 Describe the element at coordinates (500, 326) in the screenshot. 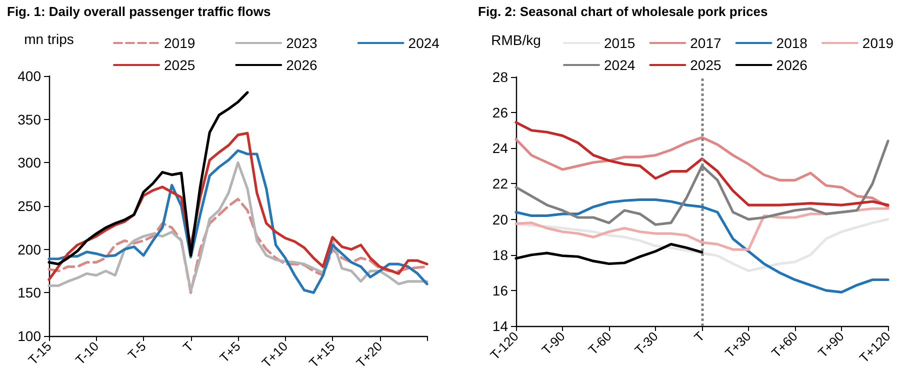

I see `y-tick-label: 14` at that location.